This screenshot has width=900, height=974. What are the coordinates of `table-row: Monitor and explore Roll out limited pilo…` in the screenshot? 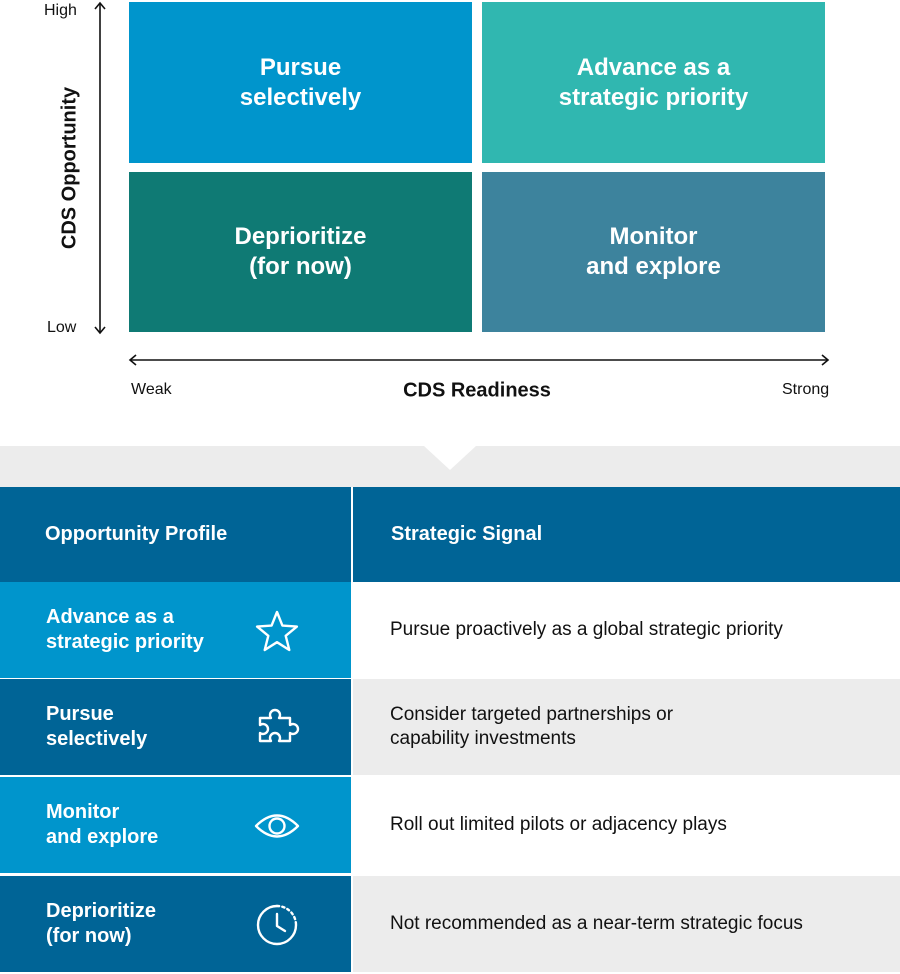 It's located at (450, 825).